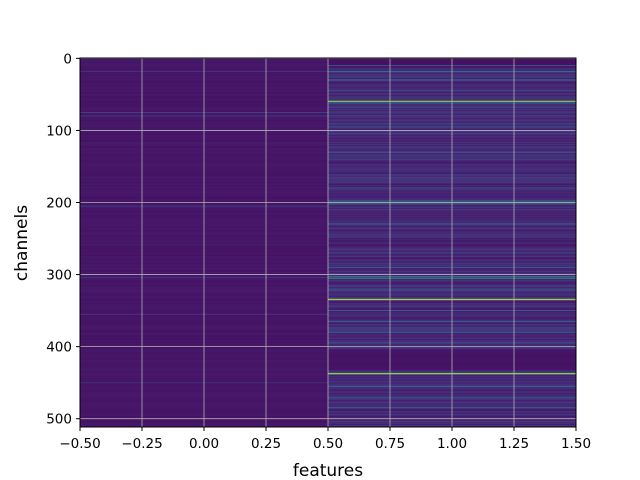 The width and height of the screenshot is (640, 480). Describe the element at coordinates (22, 243) in the screenshot. I see `y-axis-label: channels` at that location.